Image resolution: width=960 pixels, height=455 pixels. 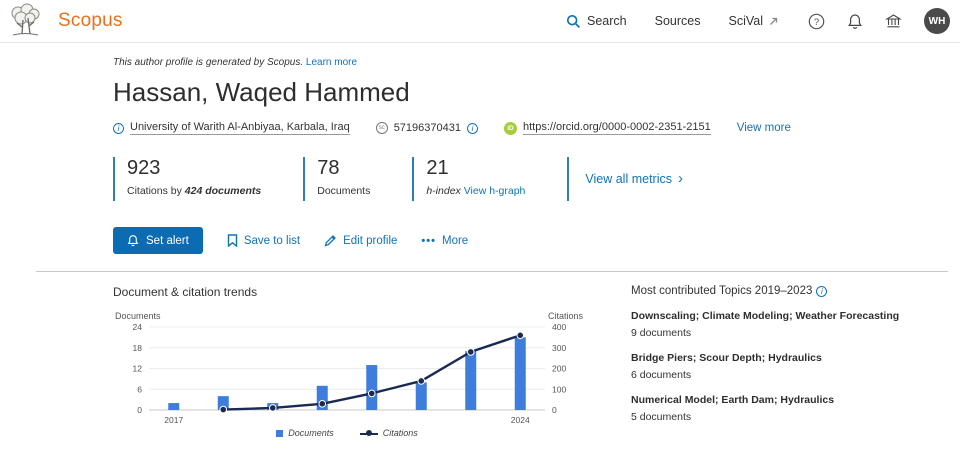 I want to click on hindex-label: h-index View h-graph, so click(x=476, y=191).